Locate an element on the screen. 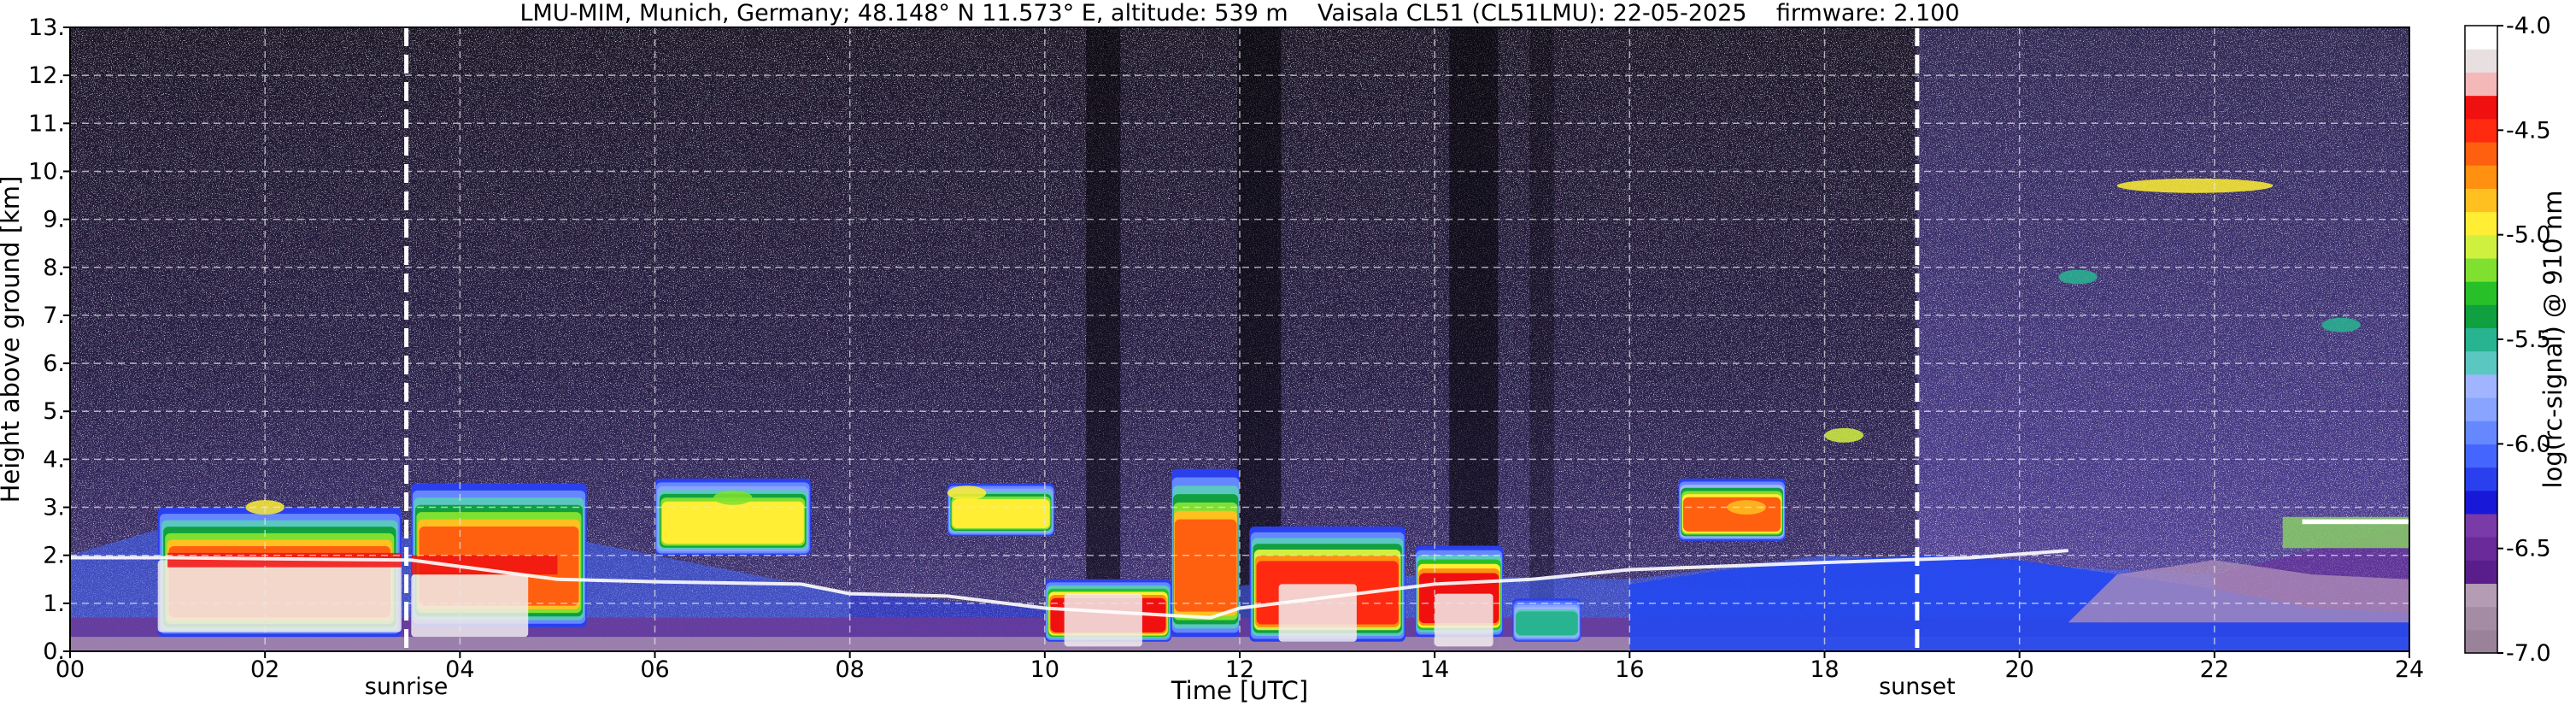 This screenshot has height=706, width=2576. colorbar-tick-label: -5.5 is located at coordinates (2528, 340).